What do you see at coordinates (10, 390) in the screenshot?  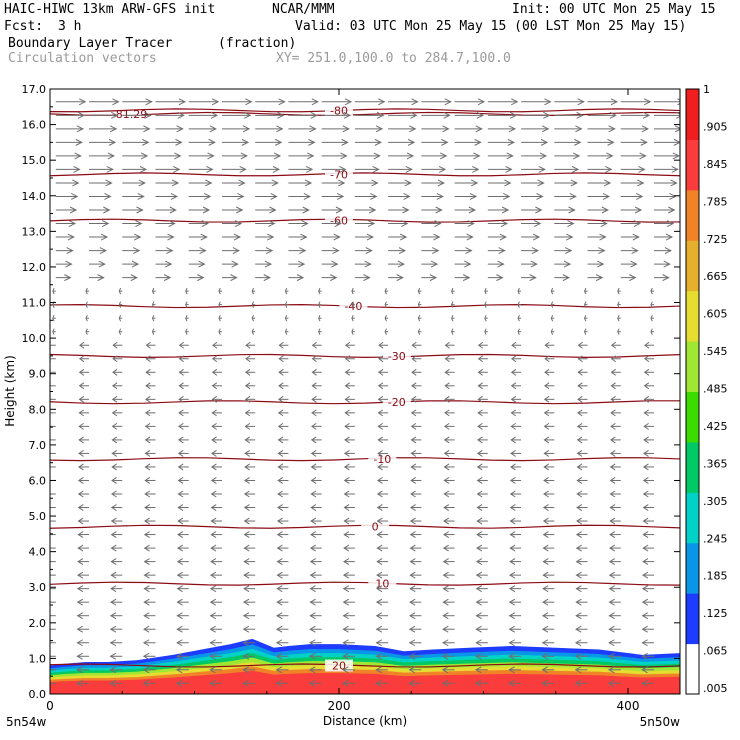 I see `y-axis-label: Height (km)` at bounding box center [10, 390].